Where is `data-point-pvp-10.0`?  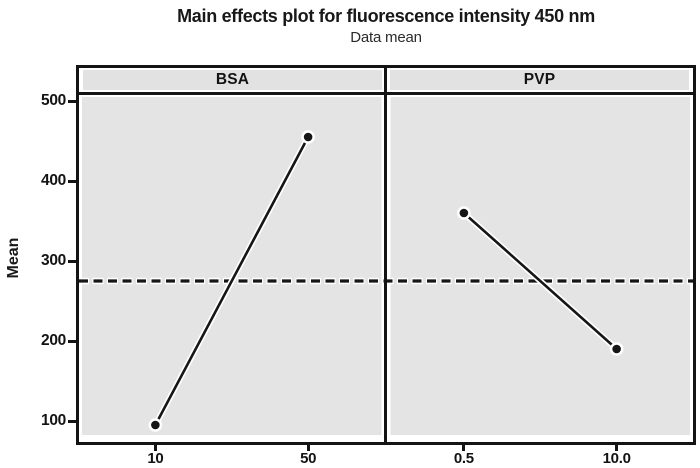
data-point-pvp-10.0 is located at coordinates (616, 349).